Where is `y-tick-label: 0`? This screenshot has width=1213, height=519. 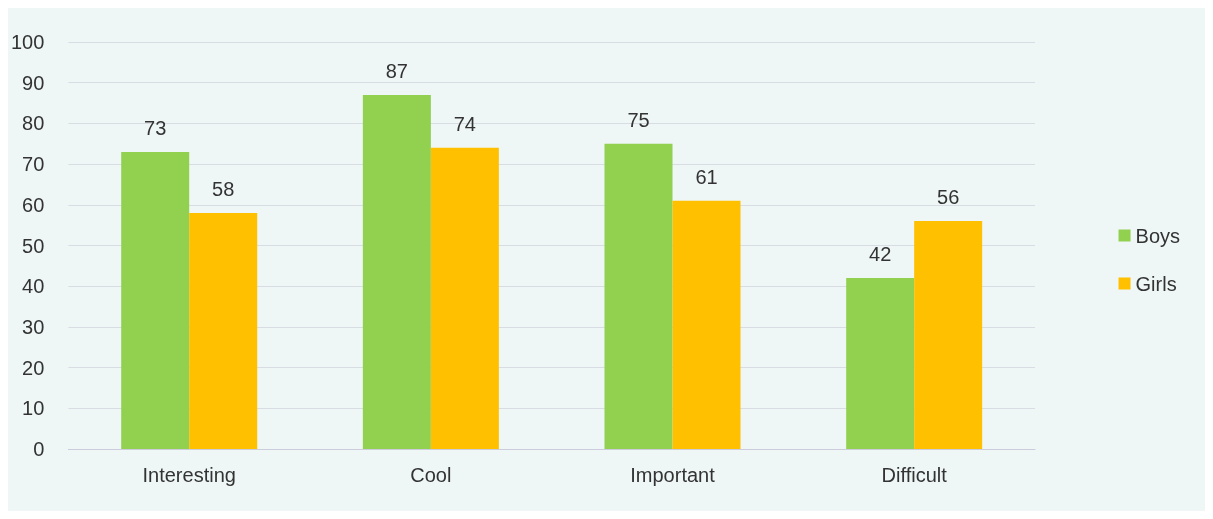 y-tick-label: 0 is located at coordinates (39, 449).